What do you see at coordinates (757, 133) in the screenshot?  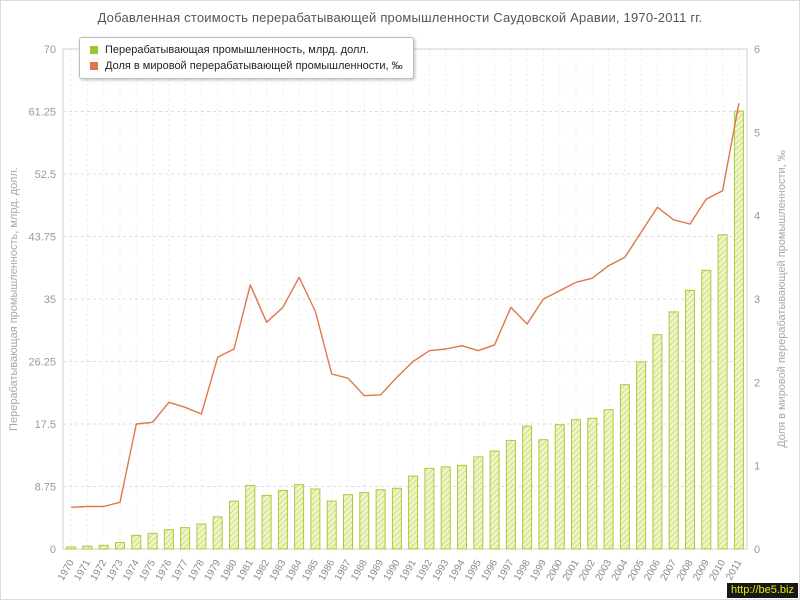 I see `right-axis-tick-label: 5` at bounding box center [757, 133].